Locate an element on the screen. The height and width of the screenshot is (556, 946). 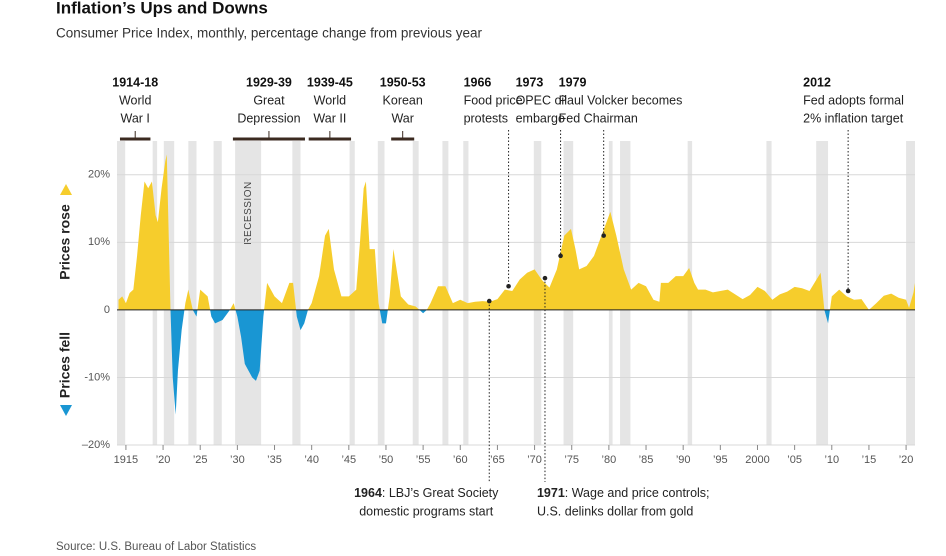
period-years: 1929-39 is located at coordinates (269, 82).